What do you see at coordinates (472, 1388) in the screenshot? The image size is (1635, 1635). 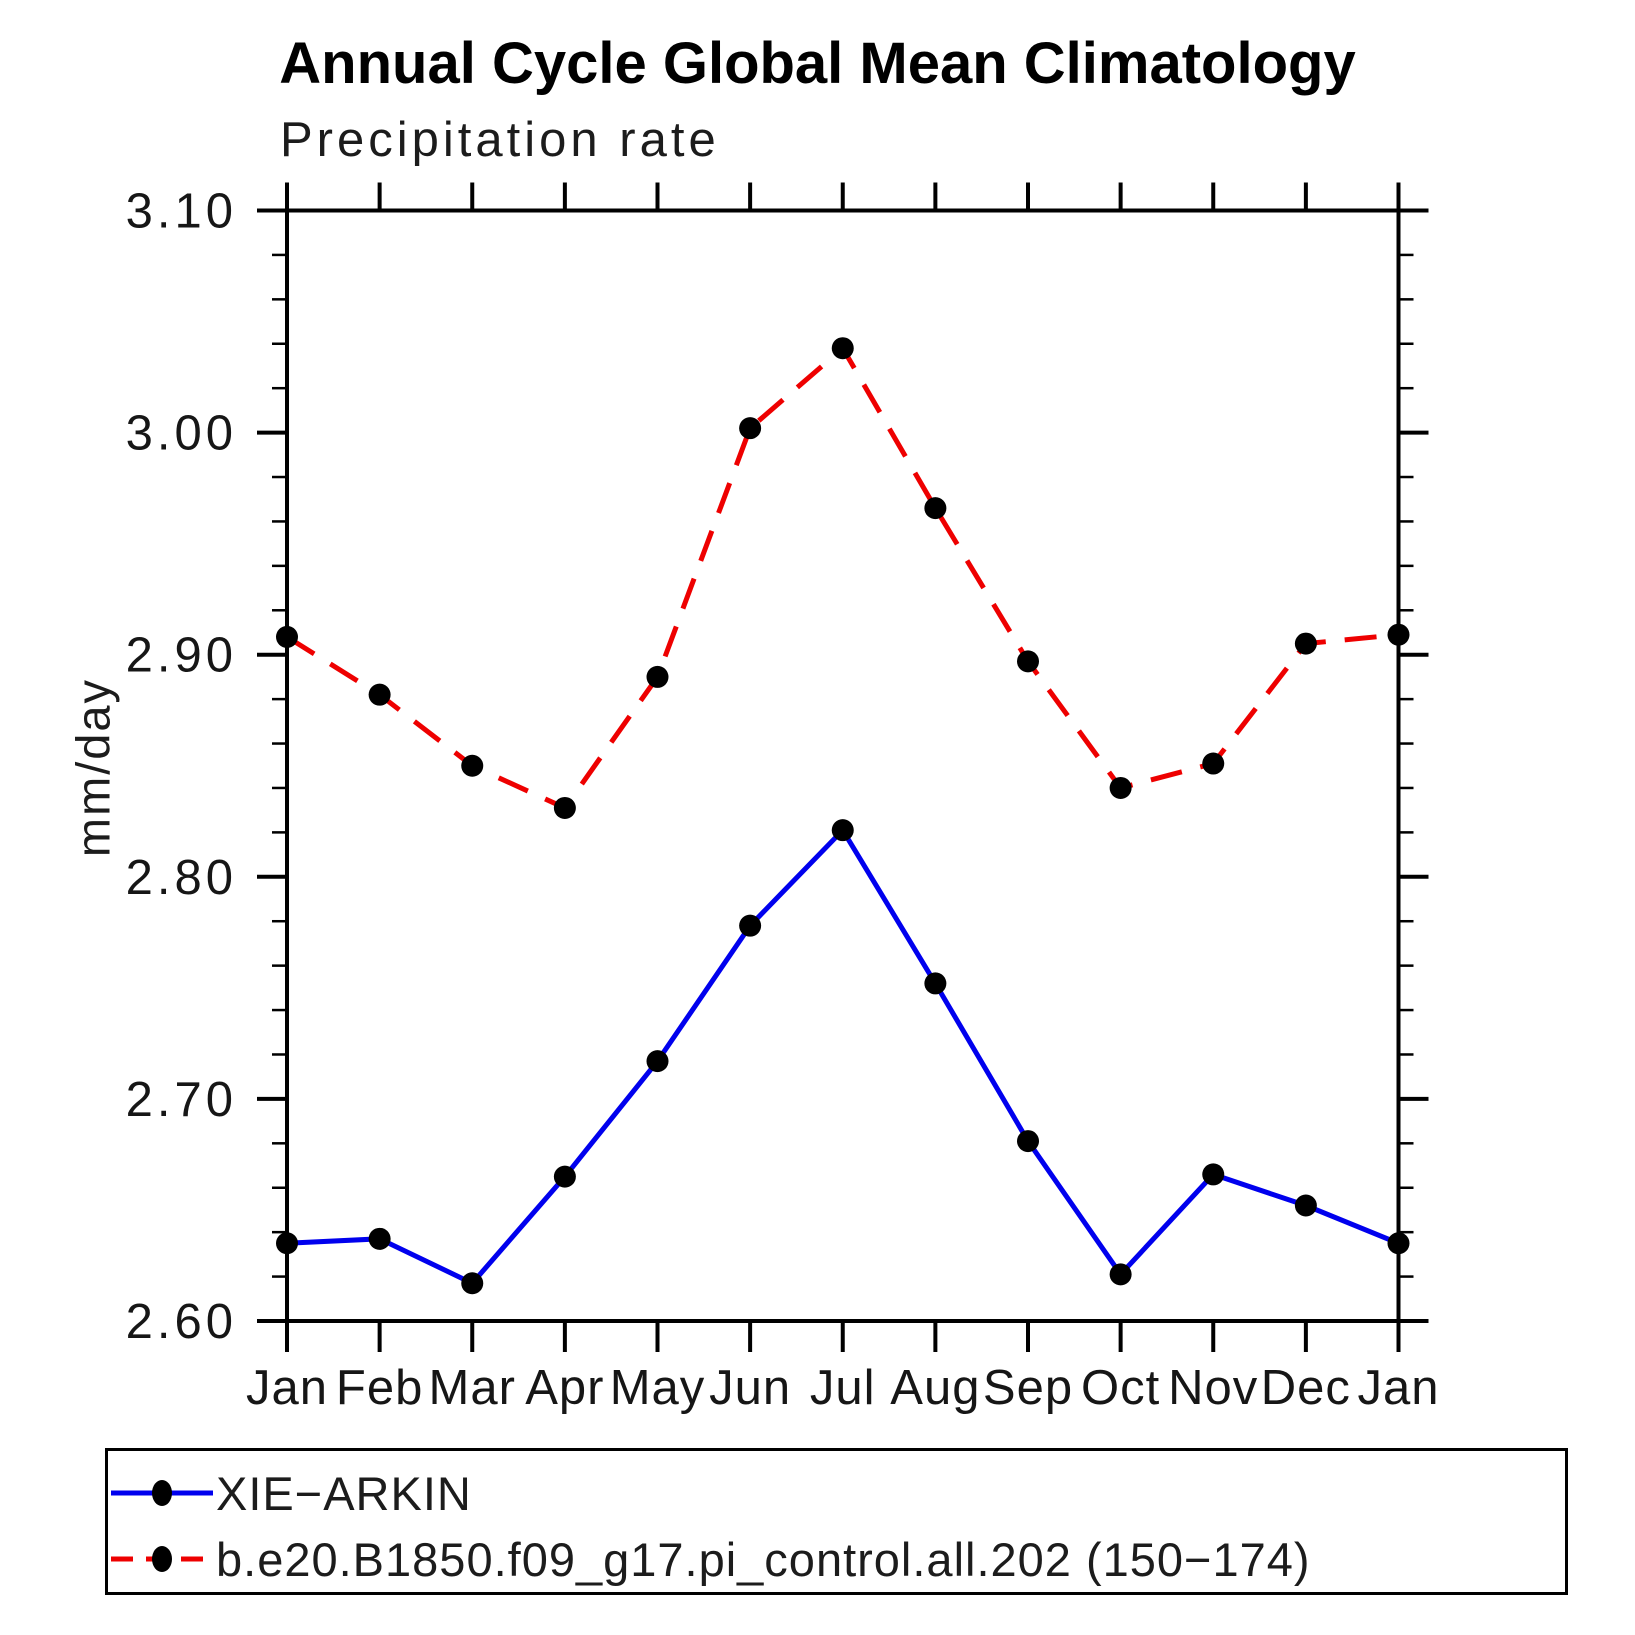 I see `x-tick-label: Mar` at bounding box center [472, 1388].